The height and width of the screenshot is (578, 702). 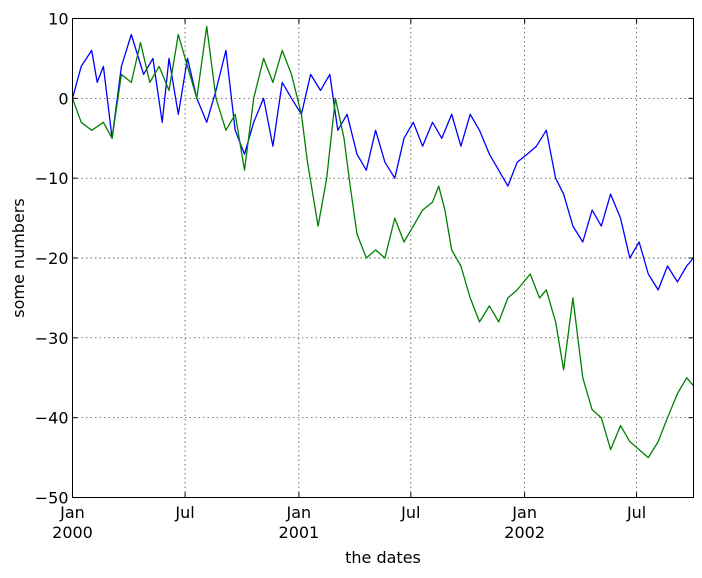 I want to click on y-tick-label: 10, so click(x=58, y=19).